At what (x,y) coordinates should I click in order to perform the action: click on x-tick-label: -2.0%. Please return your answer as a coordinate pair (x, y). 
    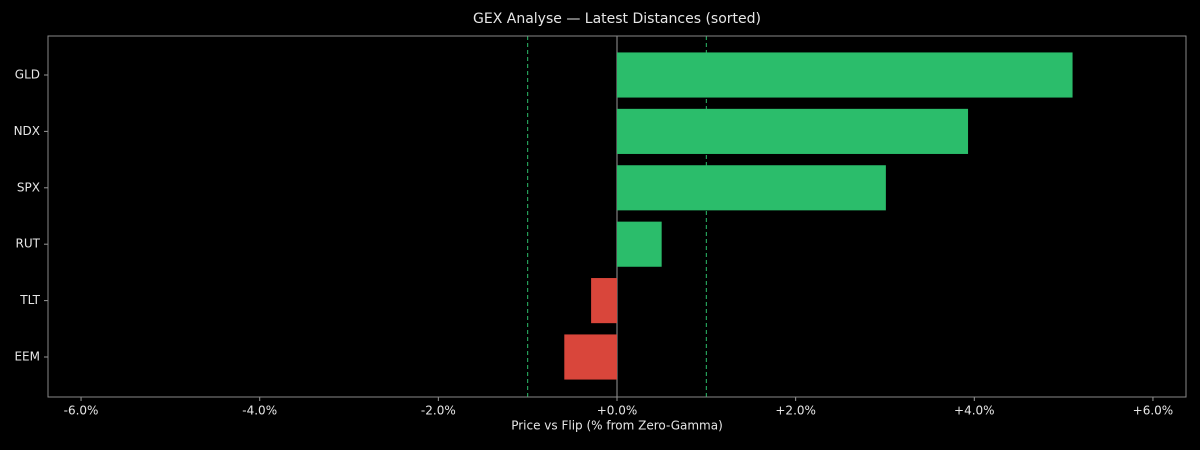
    Looking at the image, I should click on (438, 411).